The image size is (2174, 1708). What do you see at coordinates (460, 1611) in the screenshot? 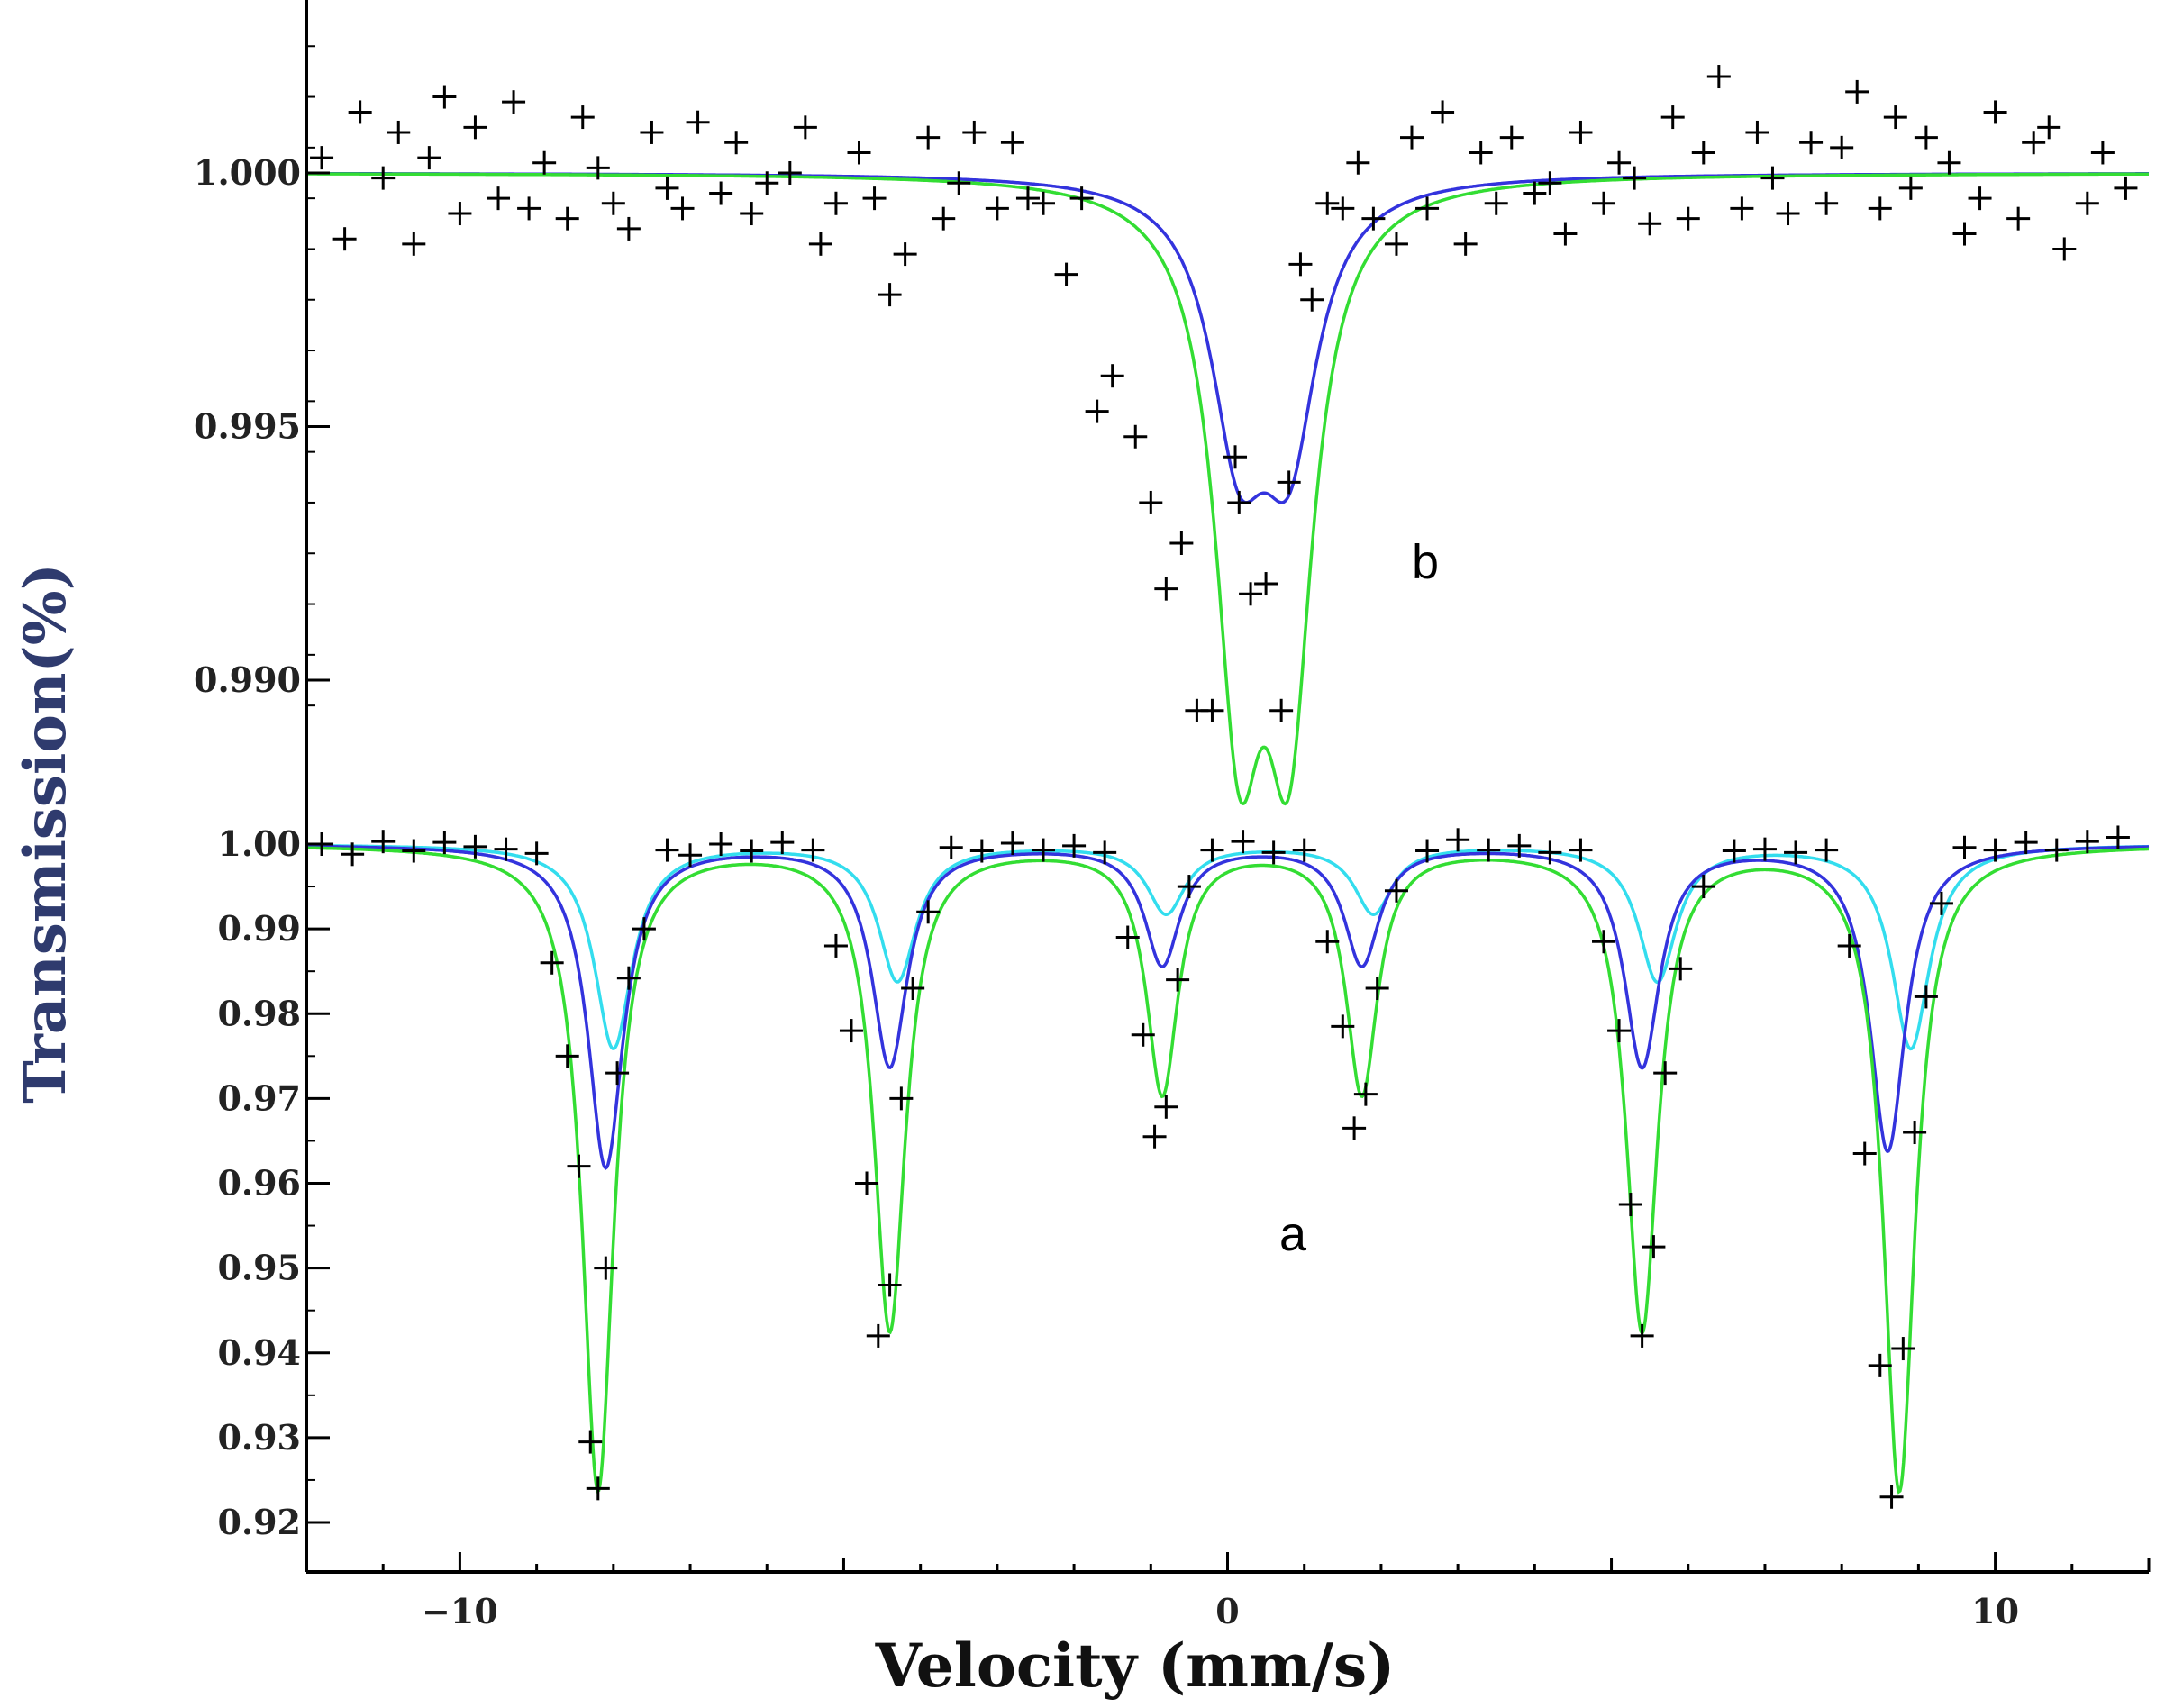
I see `x-tick-label: −10` at bounding box center [460, 1611].